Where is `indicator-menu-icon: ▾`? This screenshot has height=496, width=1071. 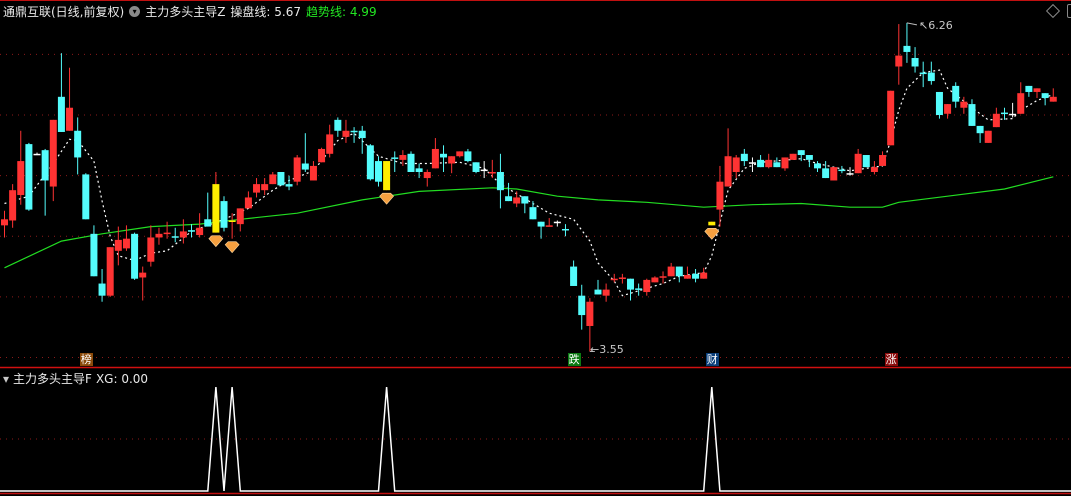
indicator-menu-icon: ▾ is located at coordinates (135, 11).